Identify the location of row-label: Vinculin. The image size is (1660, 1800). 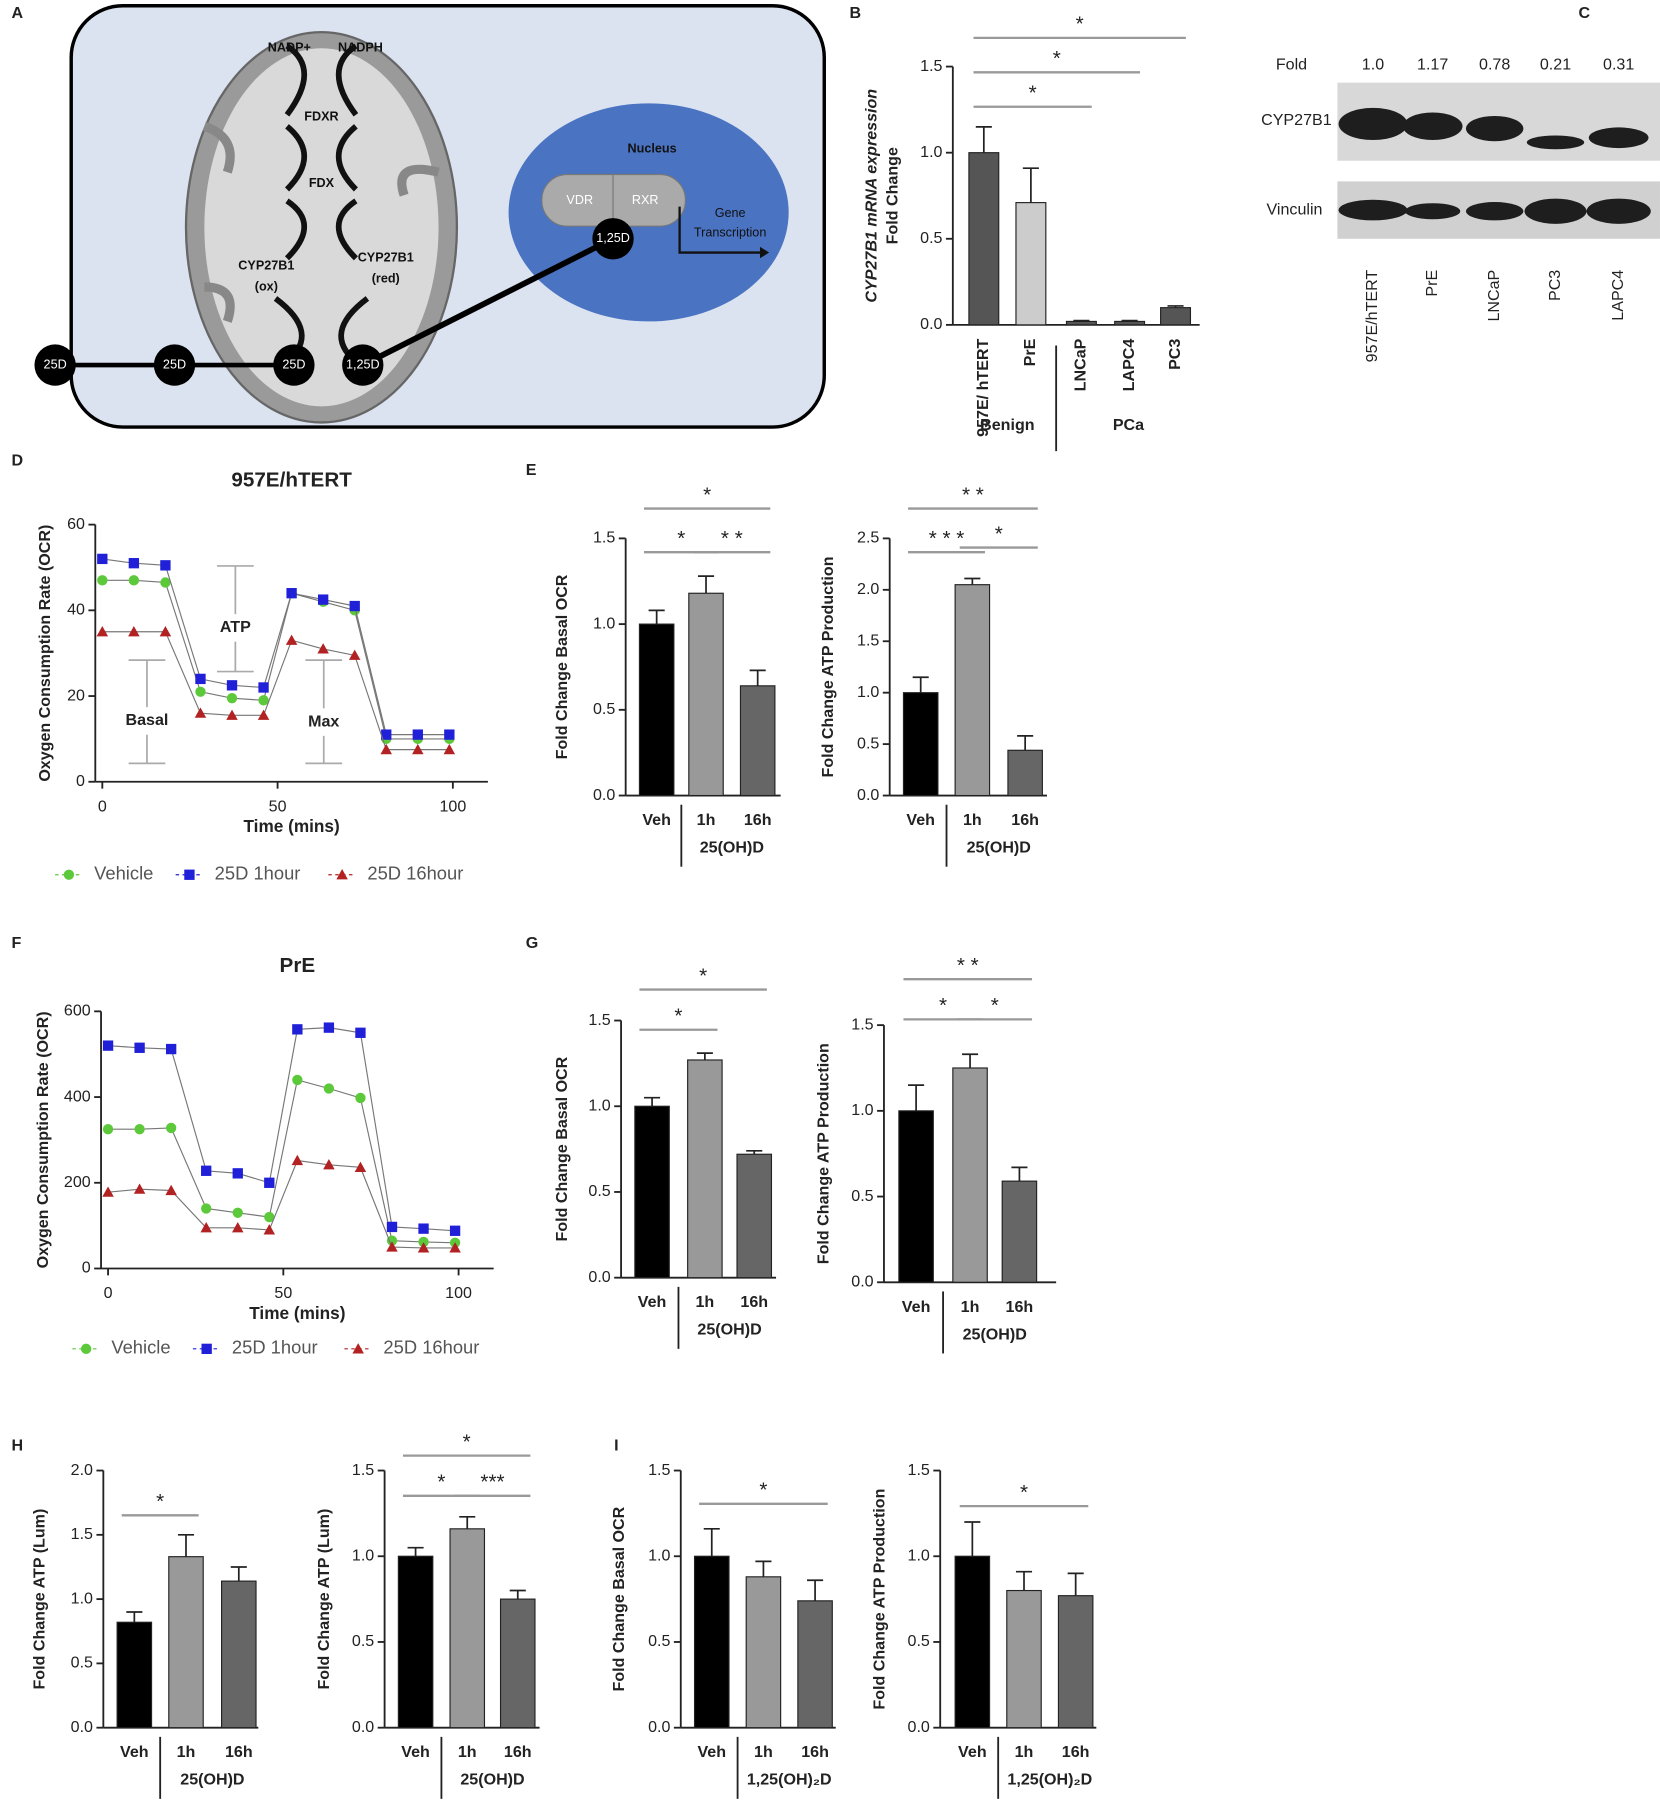
(1295, 209).